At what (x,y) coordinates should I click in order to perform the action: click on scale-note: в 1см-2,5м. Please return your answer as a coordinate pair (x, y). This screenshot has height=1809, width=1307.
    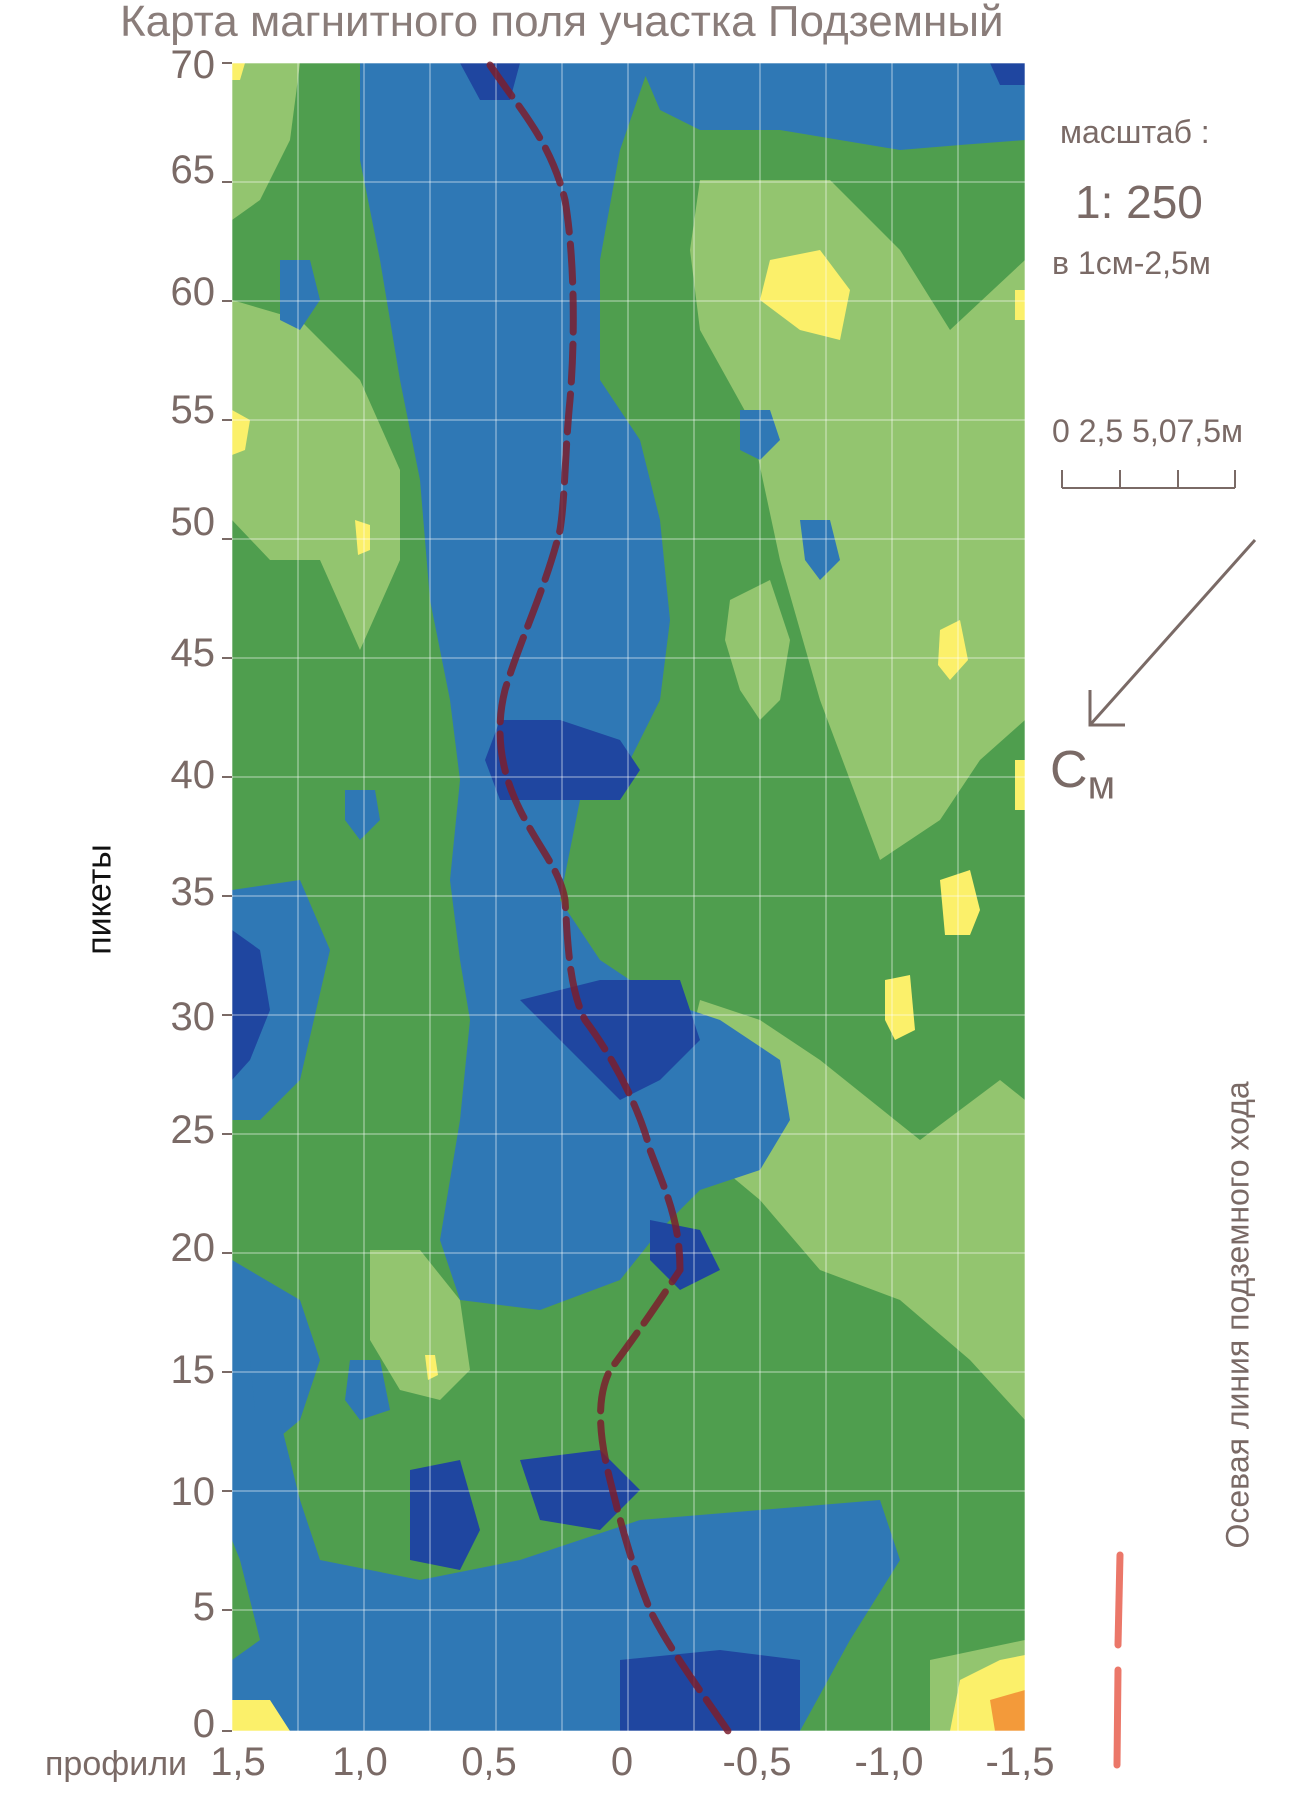
    Looking at the image, I should click on (1131, 263).